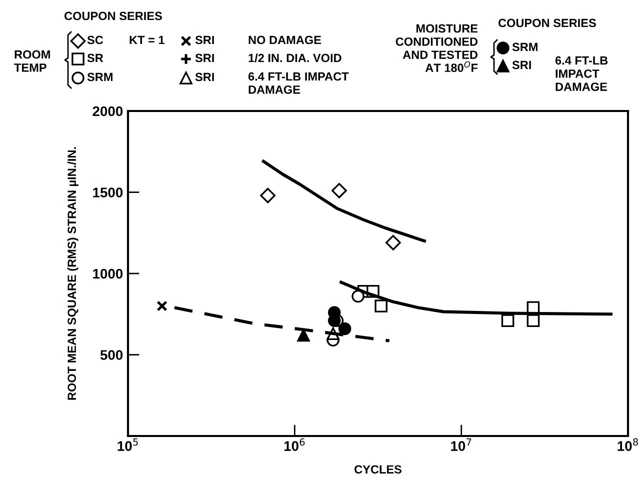  What do you see at coordinates (32, 61) in the screenshot?
I see `text: ROOM TEMP` at bounding box center [32, 61].